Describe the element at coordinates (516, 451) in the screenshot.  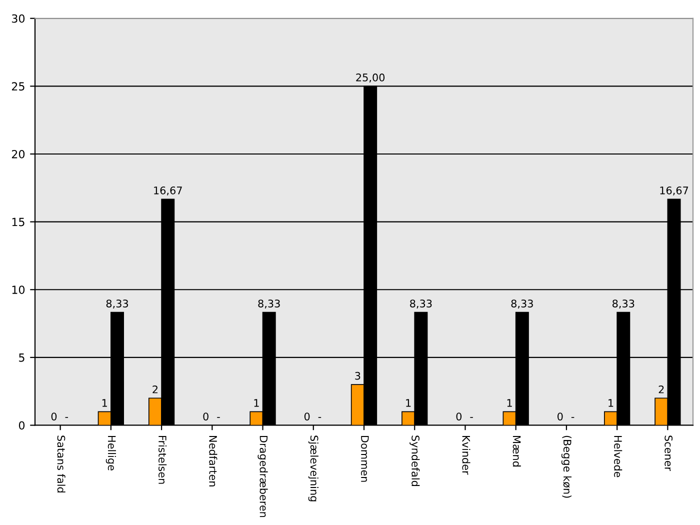
I see `x-tick-label: Mænd` at that location.